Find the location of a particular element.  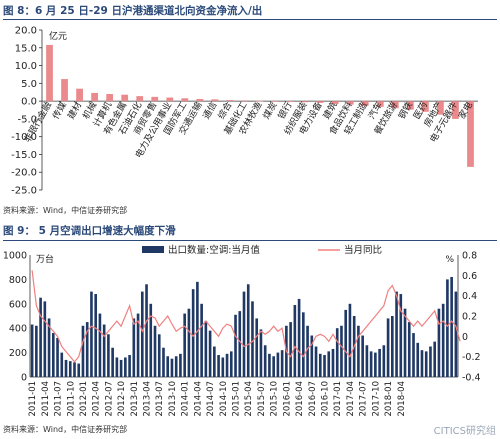

x-tick-label: 2016-07 is located at coordinates (313, 399).